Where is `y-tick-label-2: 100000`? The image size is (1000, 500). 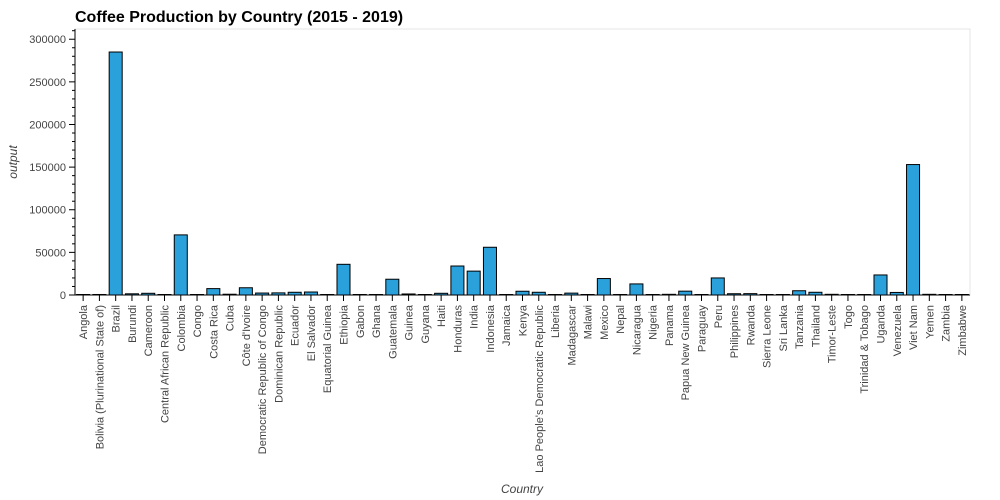
y-tick-label-2: 100000 is located at coordinates (47, 211).